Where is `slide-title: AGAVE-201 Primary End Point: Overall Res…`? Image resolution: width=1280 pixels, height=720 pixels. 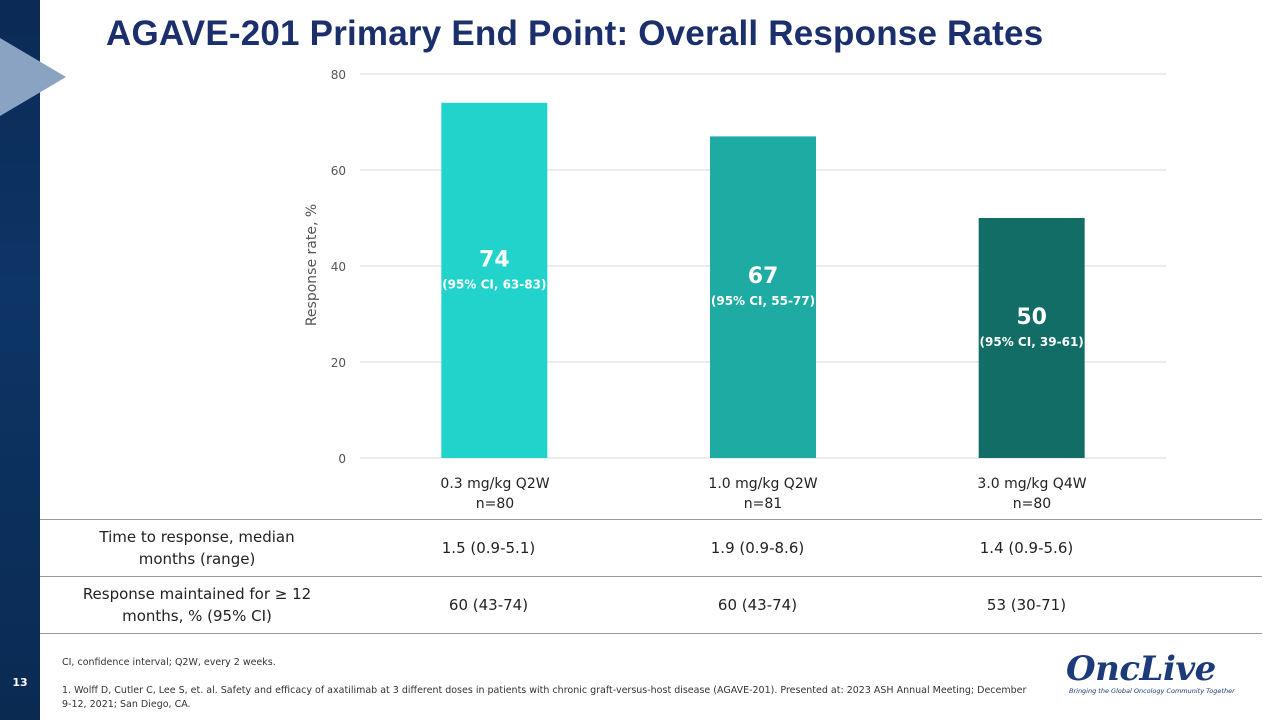
slide-title: AGAVE-201 Primary End Point: Overall Res… is located at coordinates (575, 33).